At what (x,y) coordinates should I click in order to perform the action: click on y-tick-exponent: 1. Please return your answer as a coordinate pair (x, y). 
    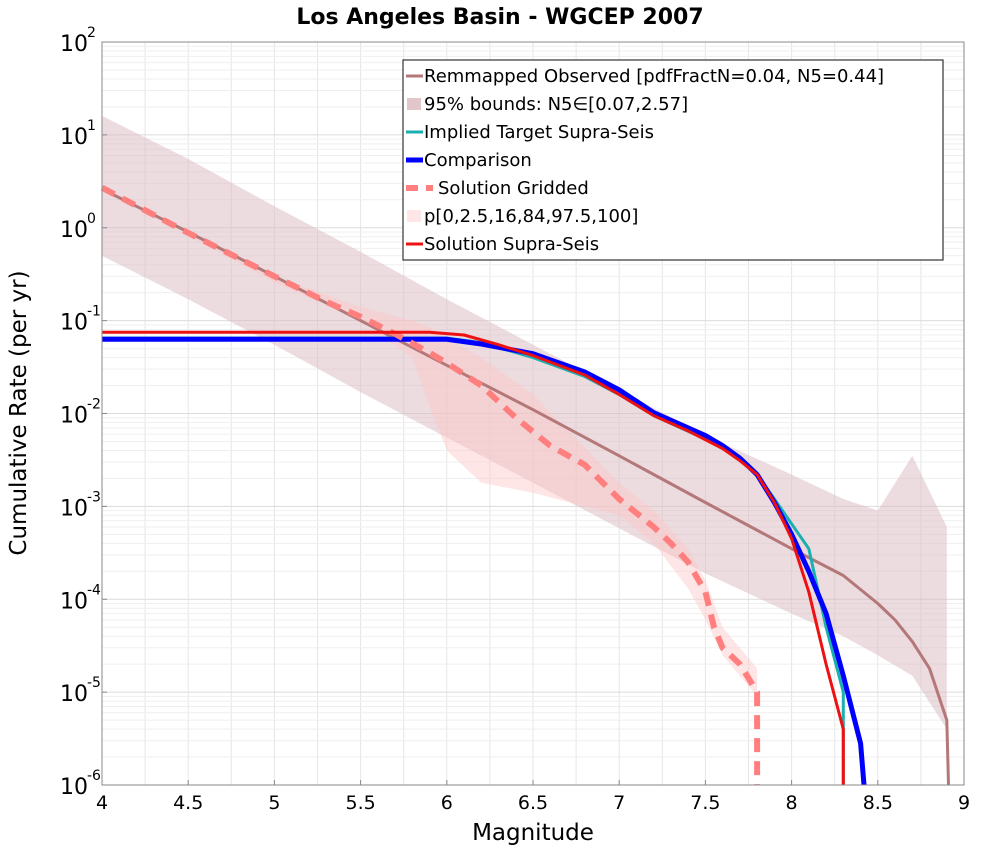
    Looking at the image, I should click on (91, 126).